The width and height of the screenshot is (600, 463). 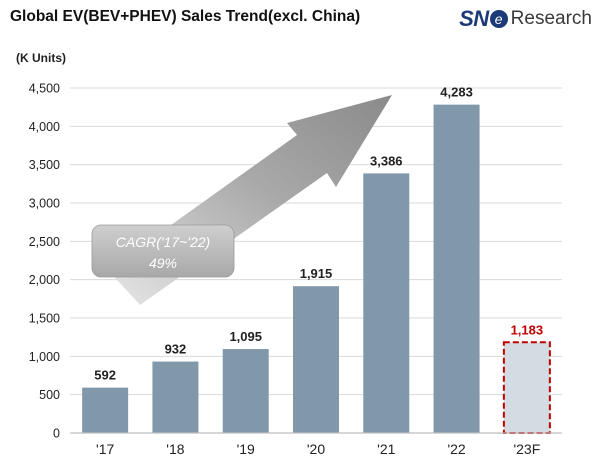 What do you see at coordinates (56, 434) in the screenshot?
I see `y-tick-label: 0` at bounding box center [56, 434].